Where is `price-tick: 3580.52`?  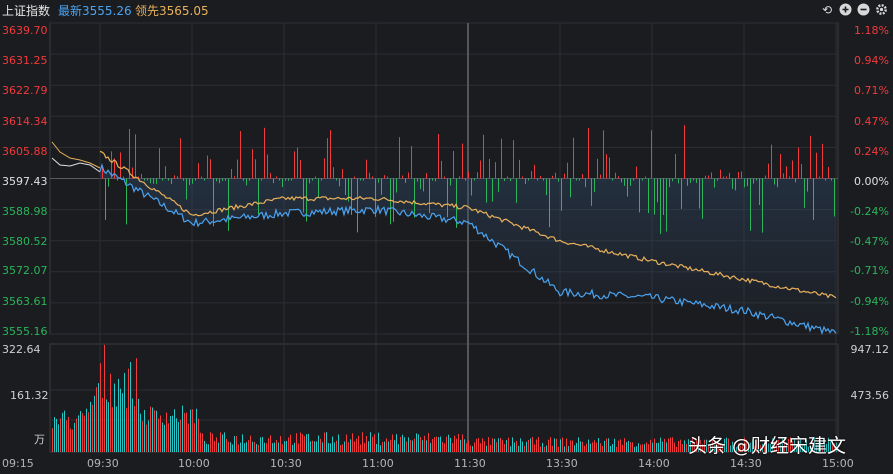
price-tick: 3580.52 is located at coordinates (25, 241).